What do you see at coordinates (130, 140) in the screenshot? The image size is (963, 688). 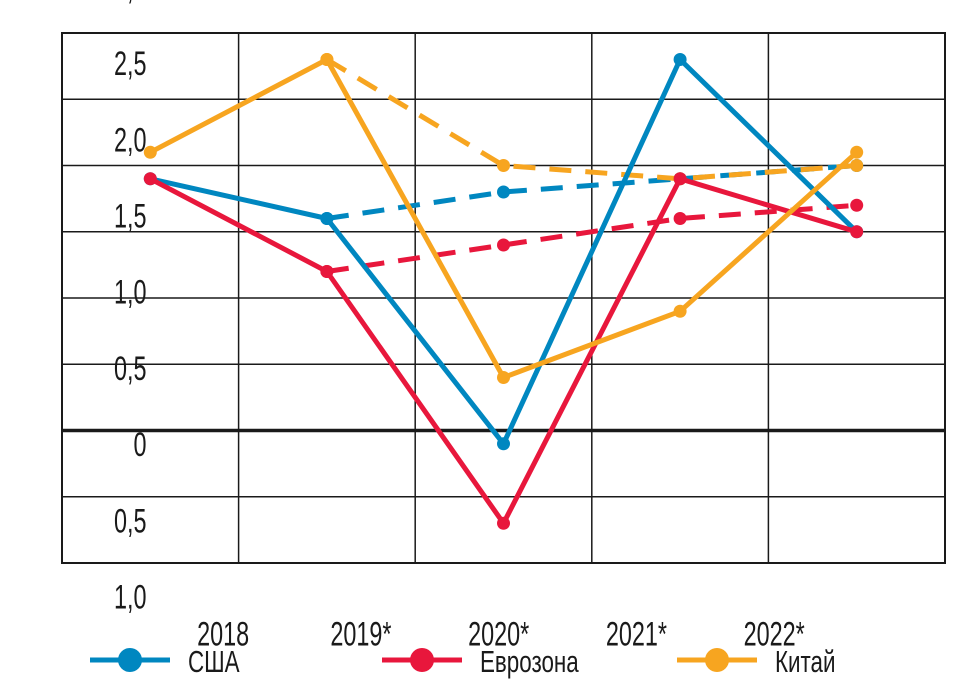 I see `y-tick-label: 2,0` at bounding box center [130, 140].